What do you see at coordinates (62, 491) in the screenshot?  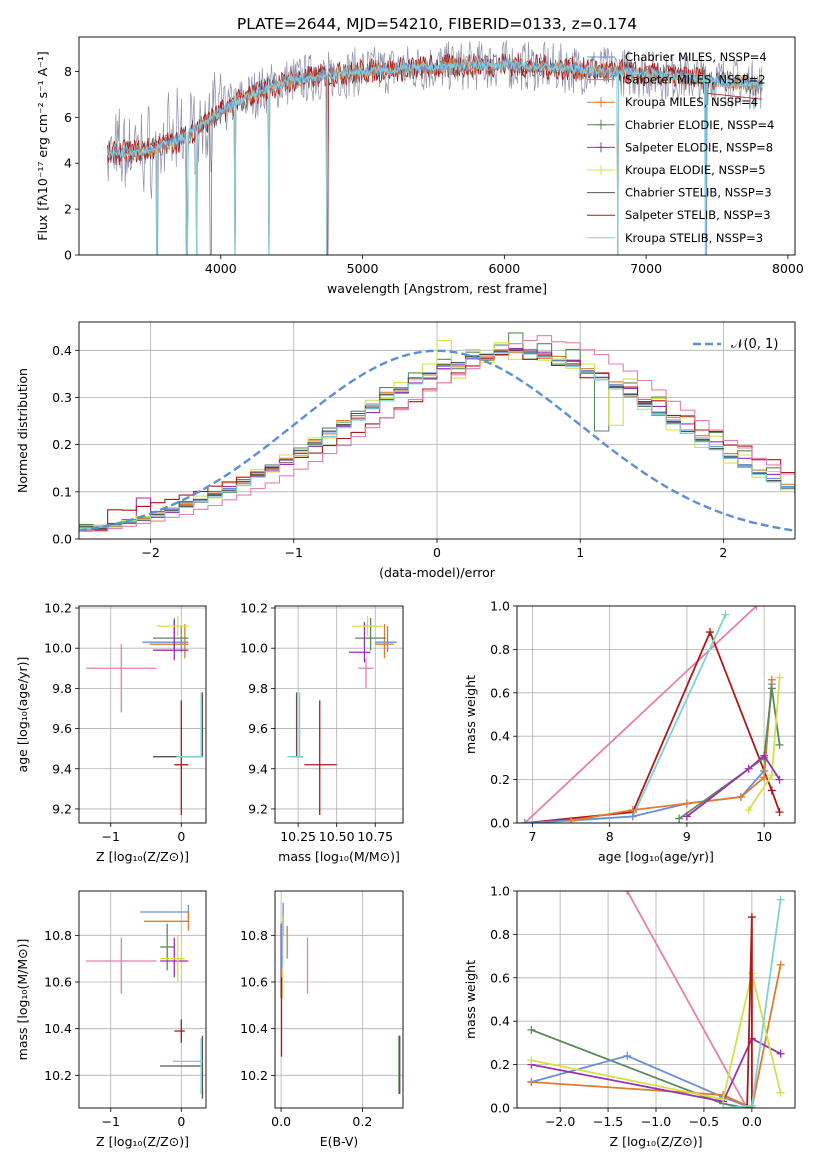 I see `y-tick-label: 0.1` at bounding box center [62, 491].